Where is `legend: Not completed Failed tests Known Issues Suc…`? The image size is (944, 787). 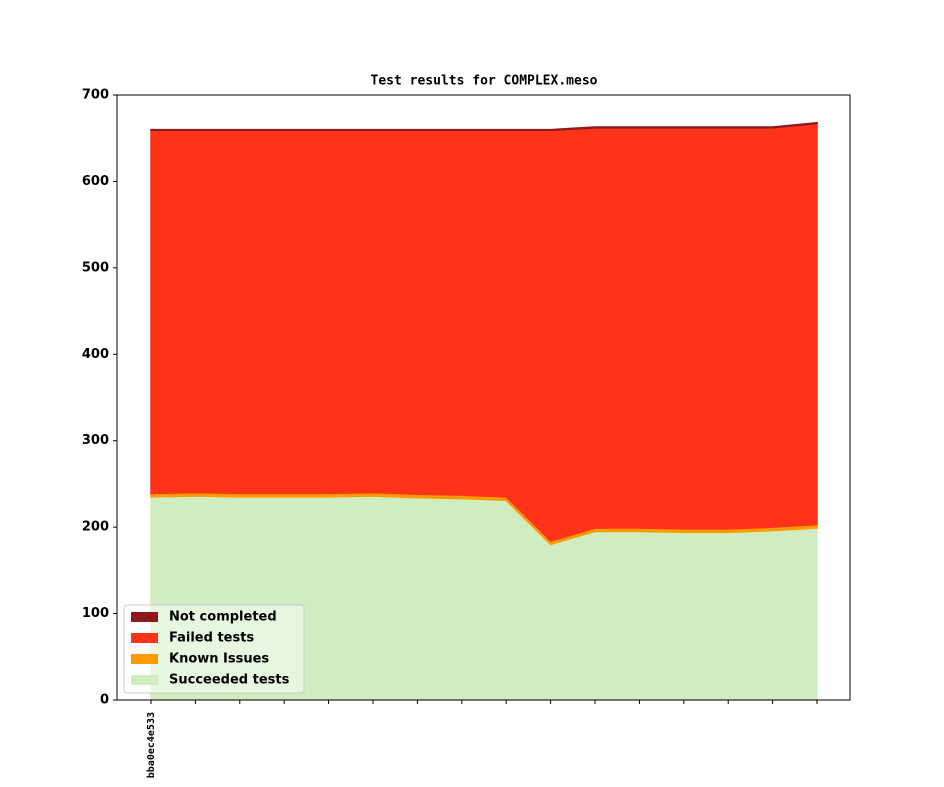 legend: Not completed Failed tests Known Issues Suc… is located at coordinates (214, 649).